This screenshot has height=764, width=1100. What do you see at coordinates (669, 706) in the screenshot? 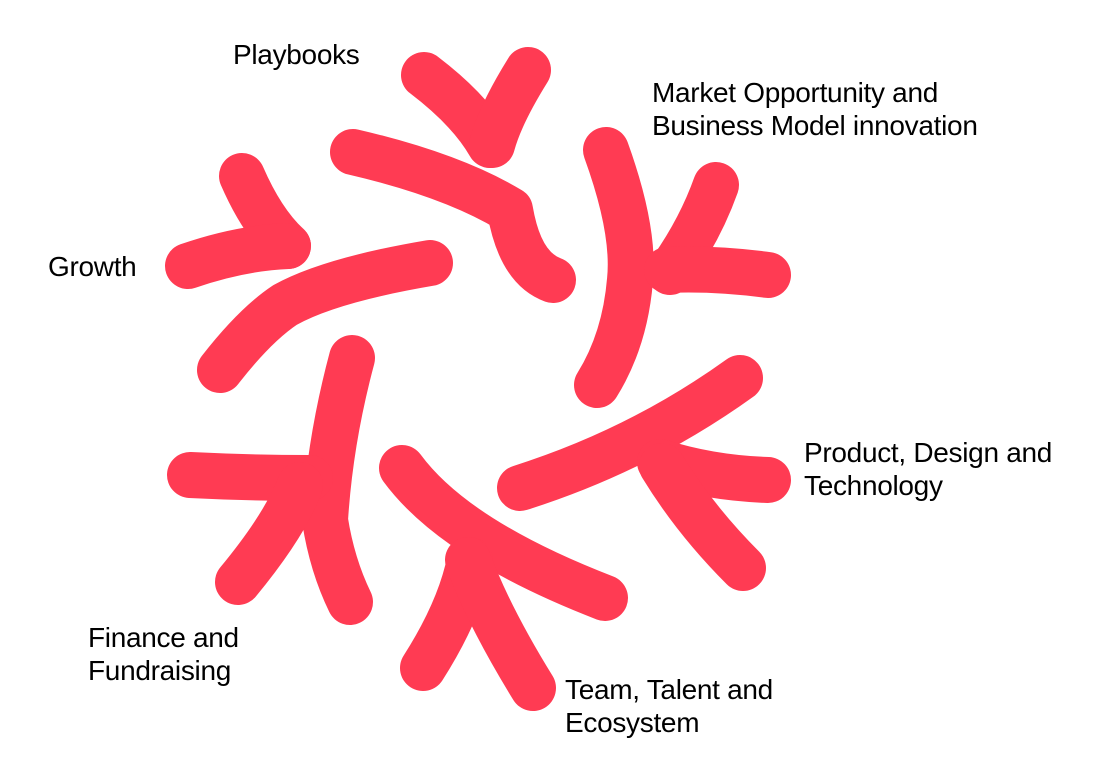
I see `label-team-talent-ecosystem: Team, Talent and Ecosystem` at bounding box center [669, 706].